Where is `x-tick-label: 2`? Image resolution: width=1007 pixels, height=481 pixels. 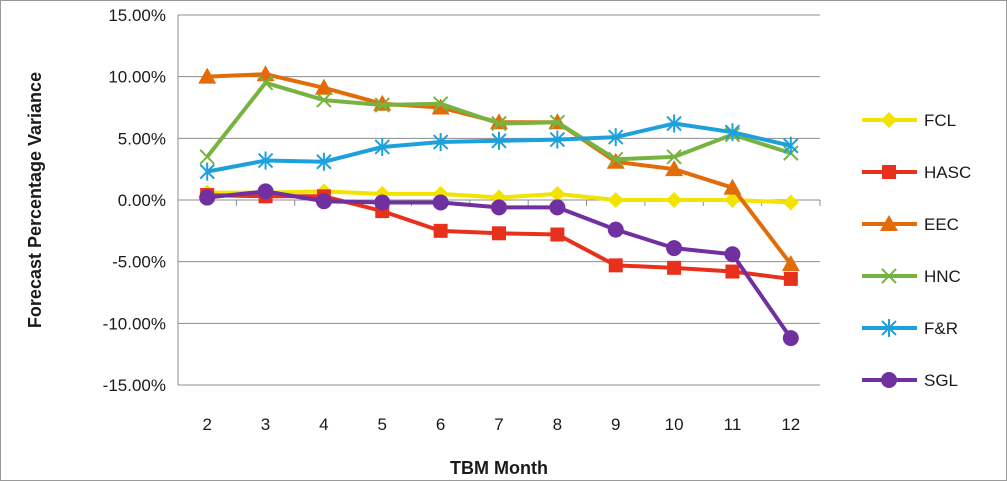 x-tick-label: 2 is located at coordinates (206, 424).